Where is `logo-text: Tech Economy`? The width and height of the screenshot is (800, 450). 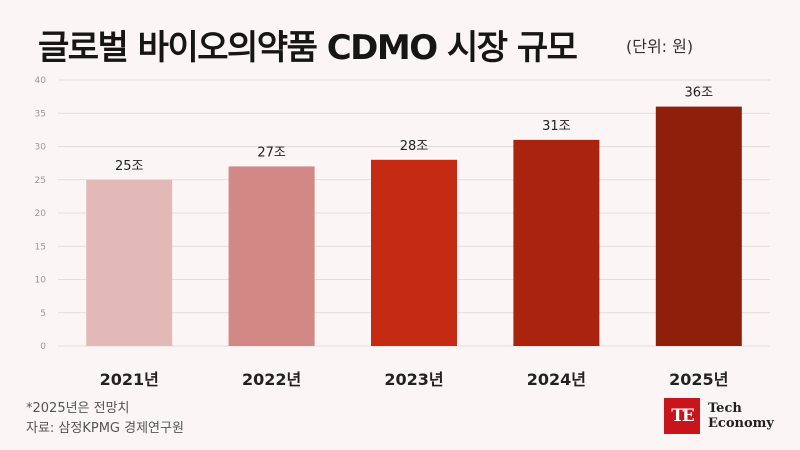
logo-text: Tech Economy is located at coordinates (741, 416).